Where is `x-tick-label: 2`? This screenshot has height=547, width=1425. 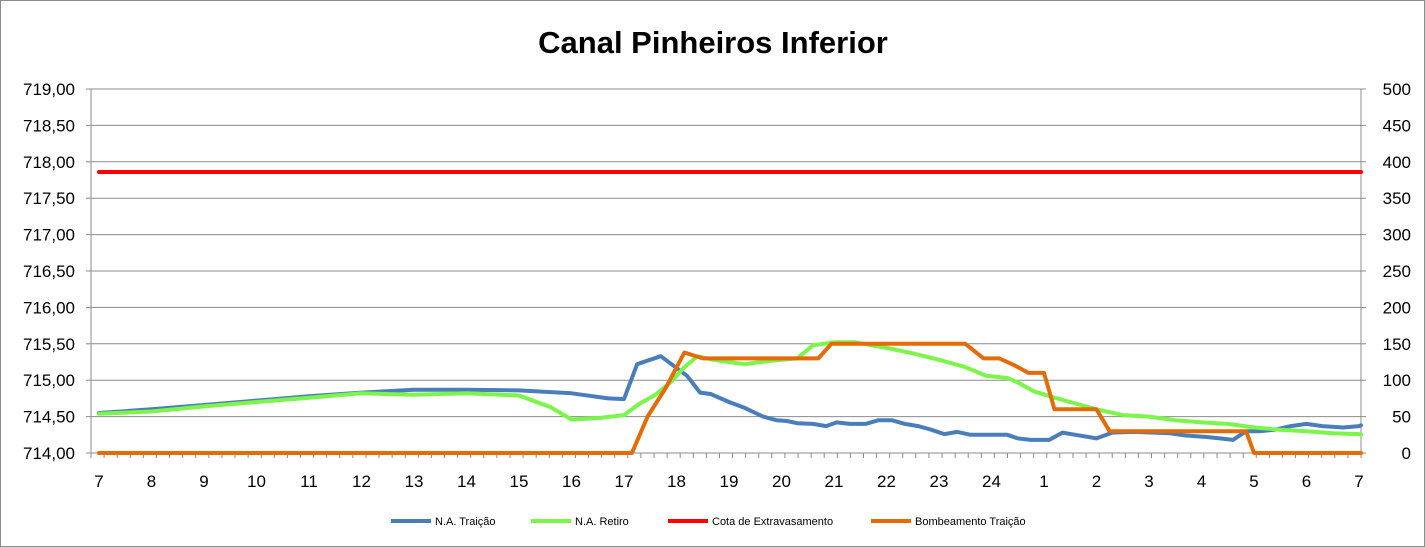
x-tick-label: 2 is located at coordinates (1096, 481).